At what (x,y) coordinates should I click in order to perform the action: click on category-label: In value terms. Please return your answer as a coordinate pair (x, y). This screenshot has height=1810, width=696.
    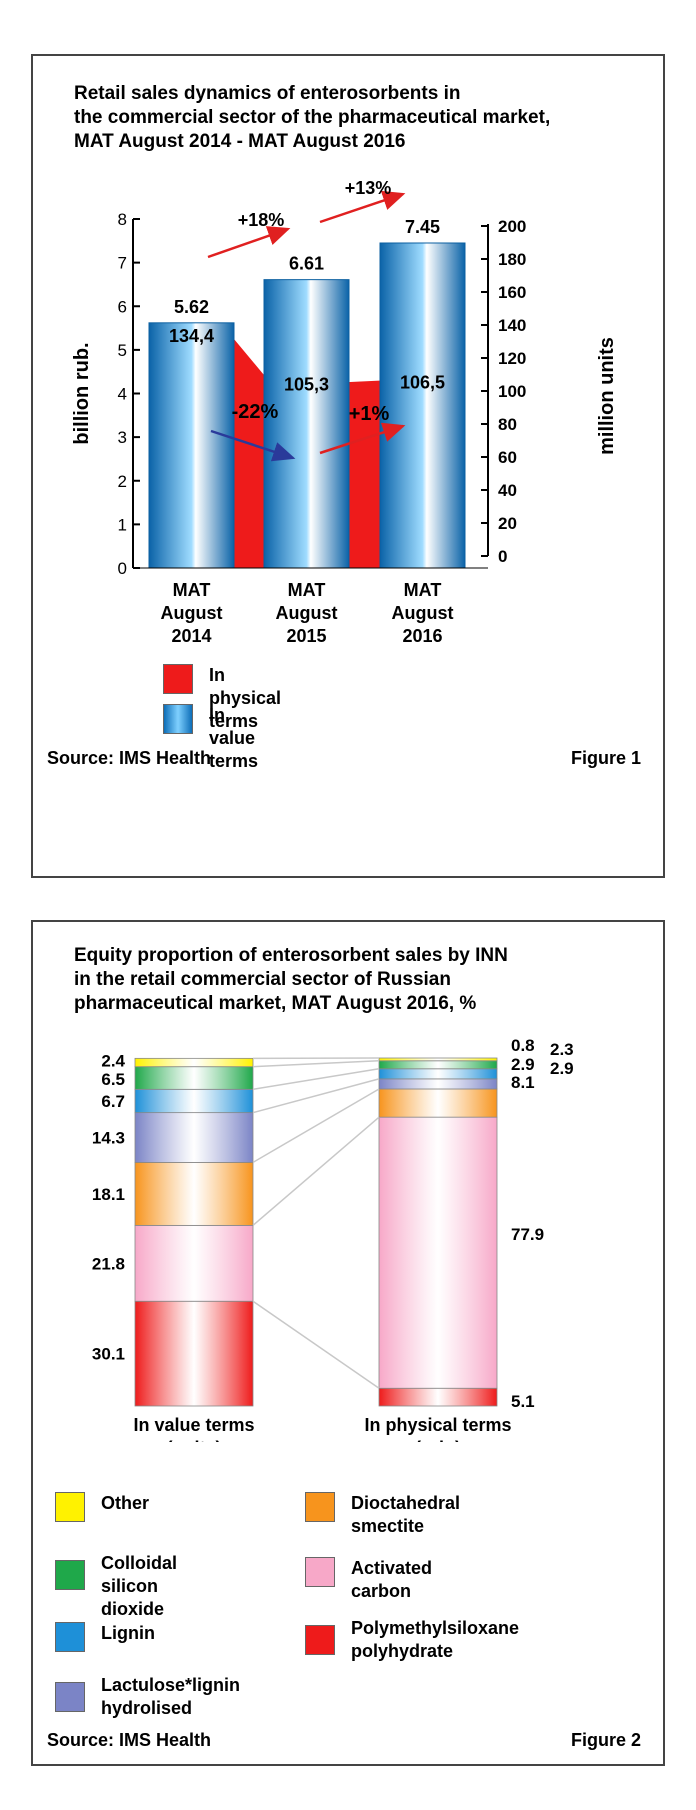
    Looking at the image, I should click on (193, 1425).